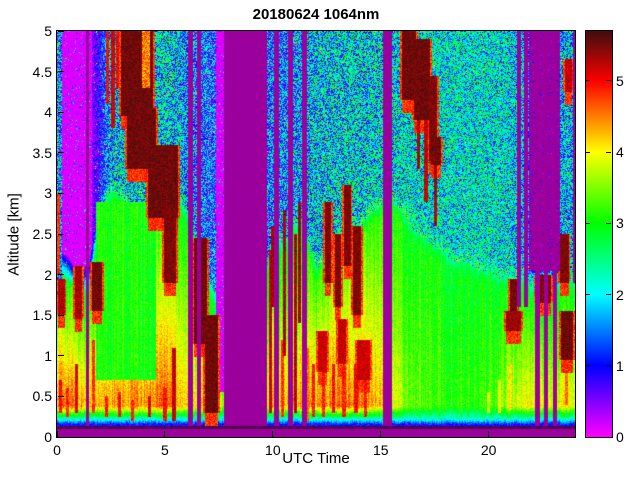  What do you see at coordinates (48, 437) in the screenshot?
I see `y-tick-label: 0` at bounding box center [48, 437].